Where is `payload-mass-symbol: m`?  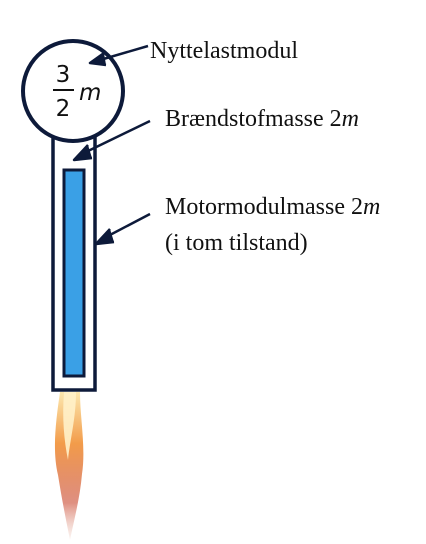 payload-mass-symbol: m is located at coordinates (90, 93).